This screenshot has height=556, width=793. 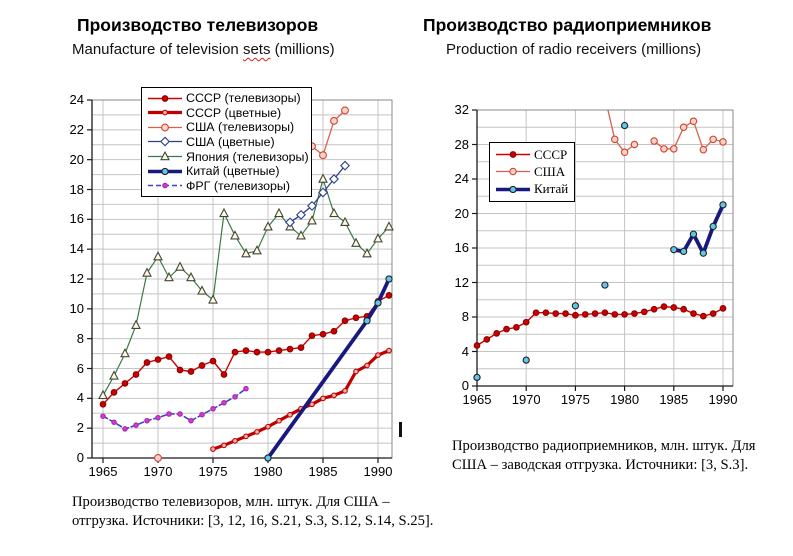 I want to click on y-tick-label: 14, so click(x=76, y=249).